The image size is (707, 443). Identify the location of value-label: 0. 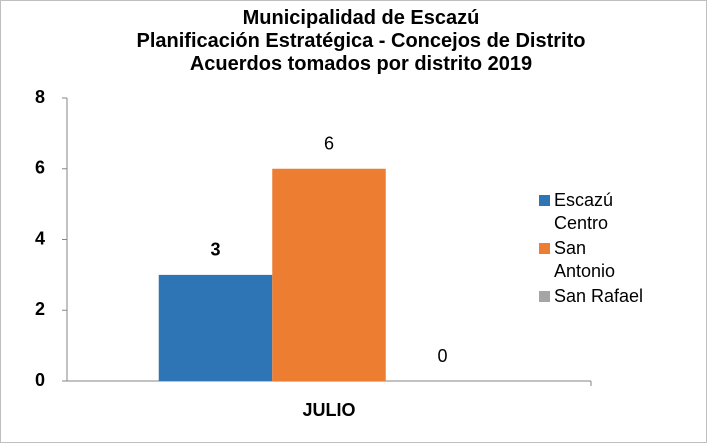
(442, 356).